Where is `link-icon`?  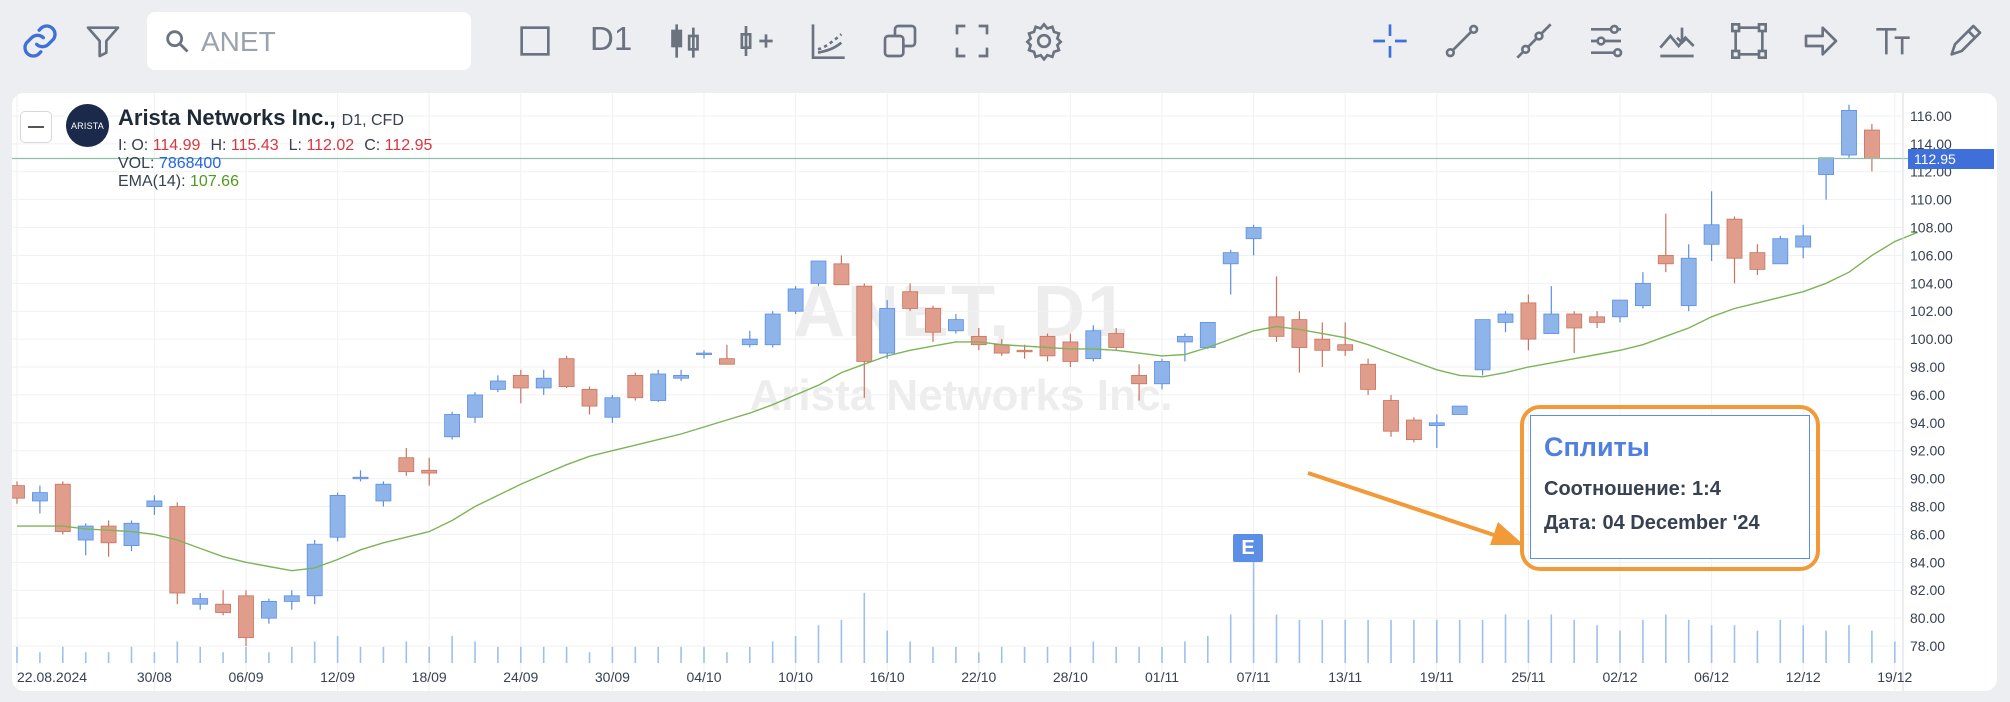
link-icon is located at coordinates (40, 41).